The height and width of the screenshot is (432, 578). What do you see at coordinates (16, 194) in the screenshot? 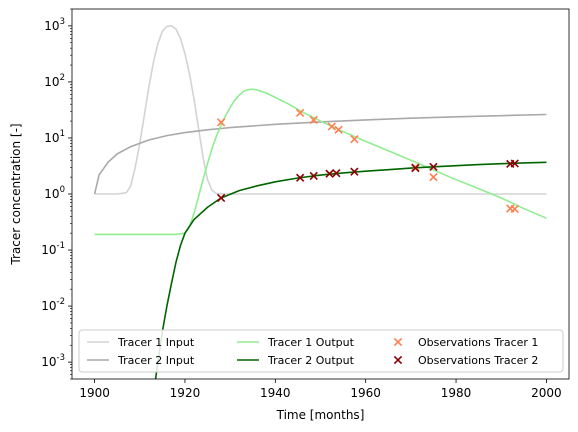
I see `y-axis-label: Tracer concentration [-]` at bounding box center [16, 194].